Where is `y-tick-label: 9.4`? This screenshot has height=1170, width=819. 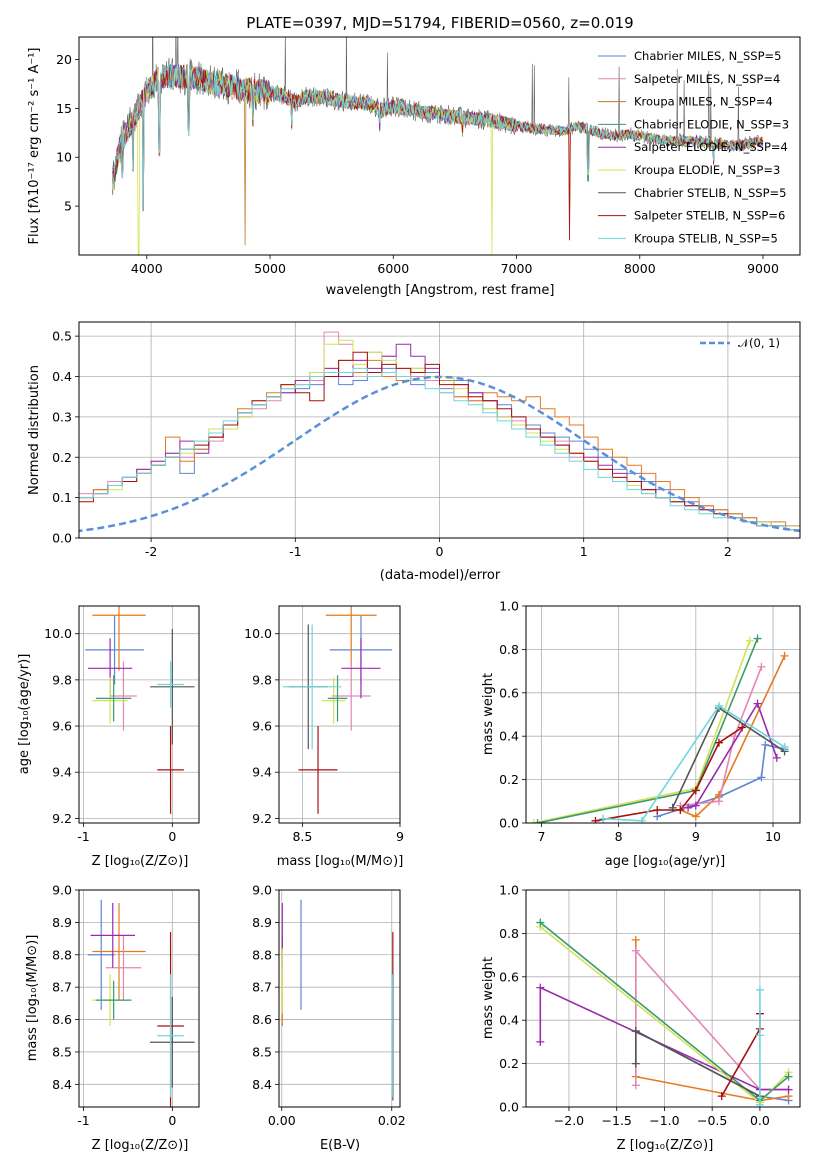
y-tick-label: 9.4 is located at coordinates (62, 772).